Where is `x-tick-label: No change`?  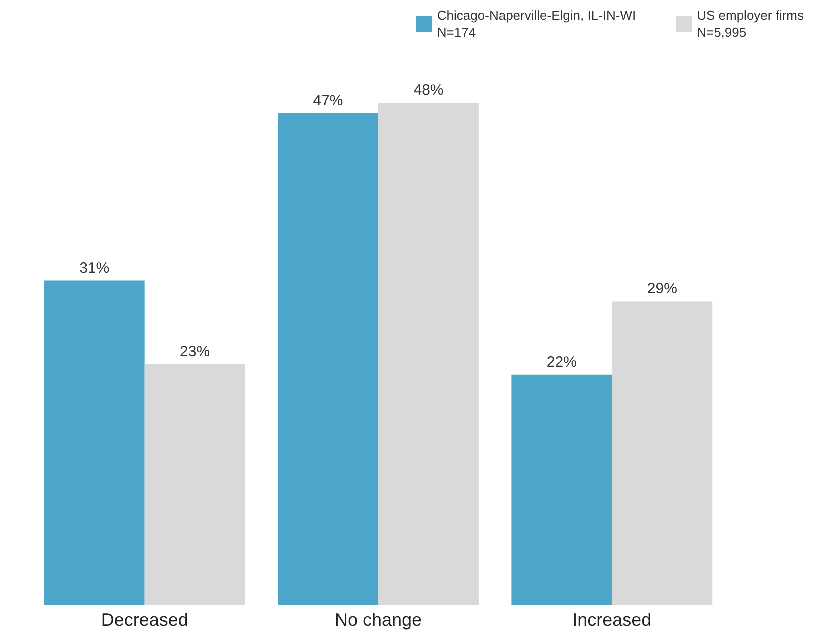 x-tick-label: No change is located at coordinates (378, 620).